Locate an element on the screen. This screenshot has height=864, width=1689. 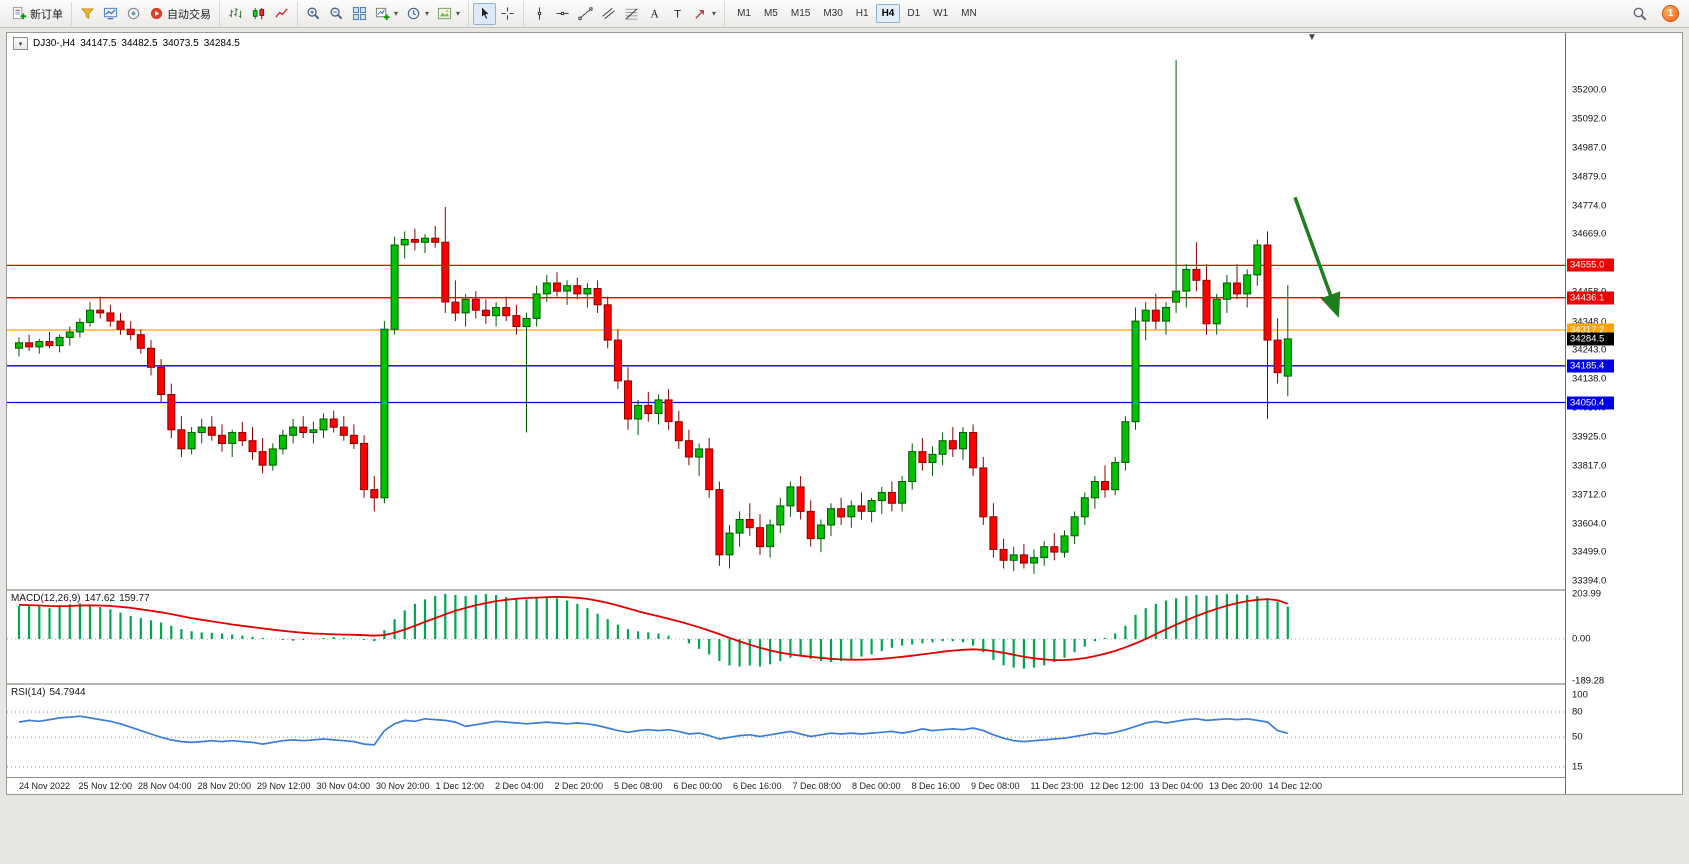
time-label: 9 Dec 08:00 is located at coordinates (995, 786).